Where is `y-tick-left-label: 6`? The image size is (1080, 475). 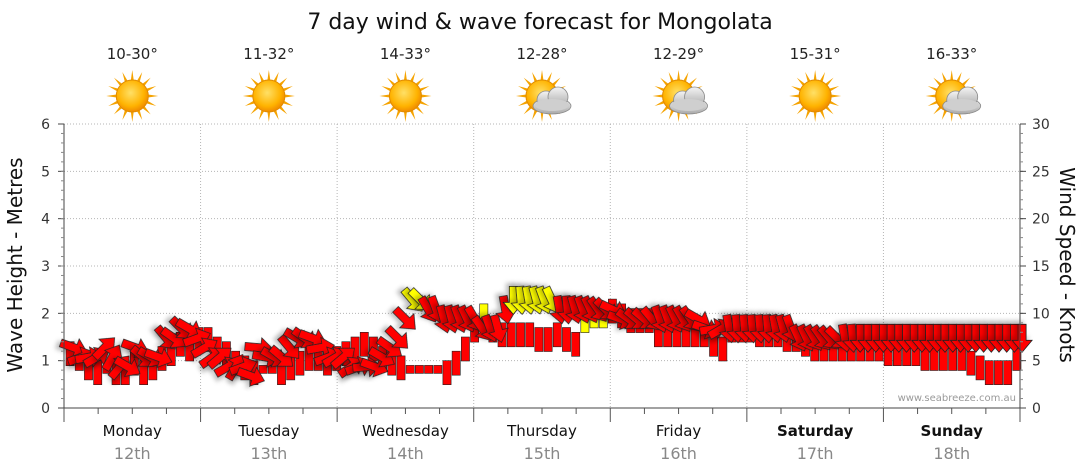
y-tick-left-label: 6 is located at coordinates (45, 125).